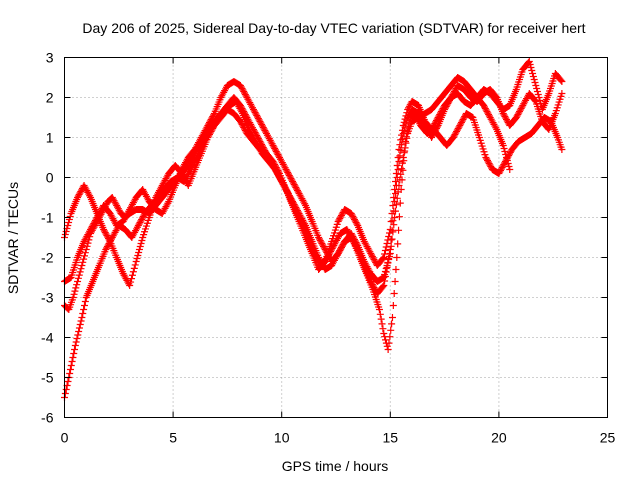 This screenshot has width=640, height=480. What do you see at coordinates (50, 58) in the screenshot?
I see `y-tick-label: 3` at bounding box center [50, 58].